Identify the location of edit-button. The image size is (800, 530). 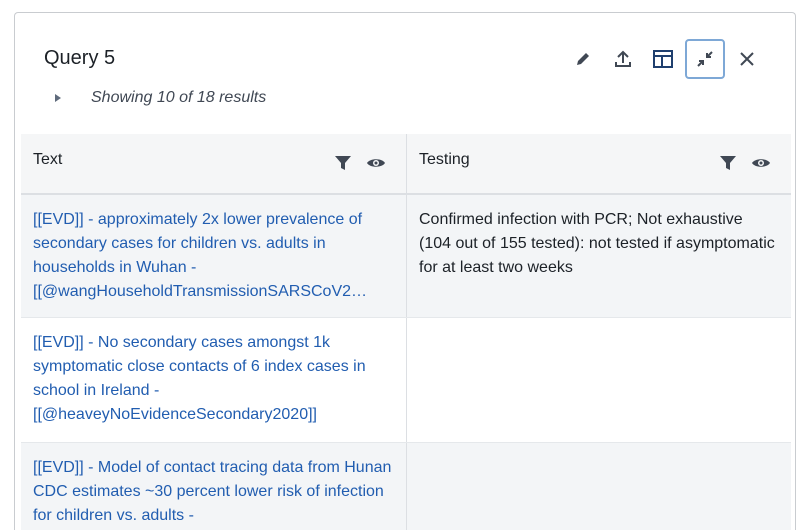
(583, 59).